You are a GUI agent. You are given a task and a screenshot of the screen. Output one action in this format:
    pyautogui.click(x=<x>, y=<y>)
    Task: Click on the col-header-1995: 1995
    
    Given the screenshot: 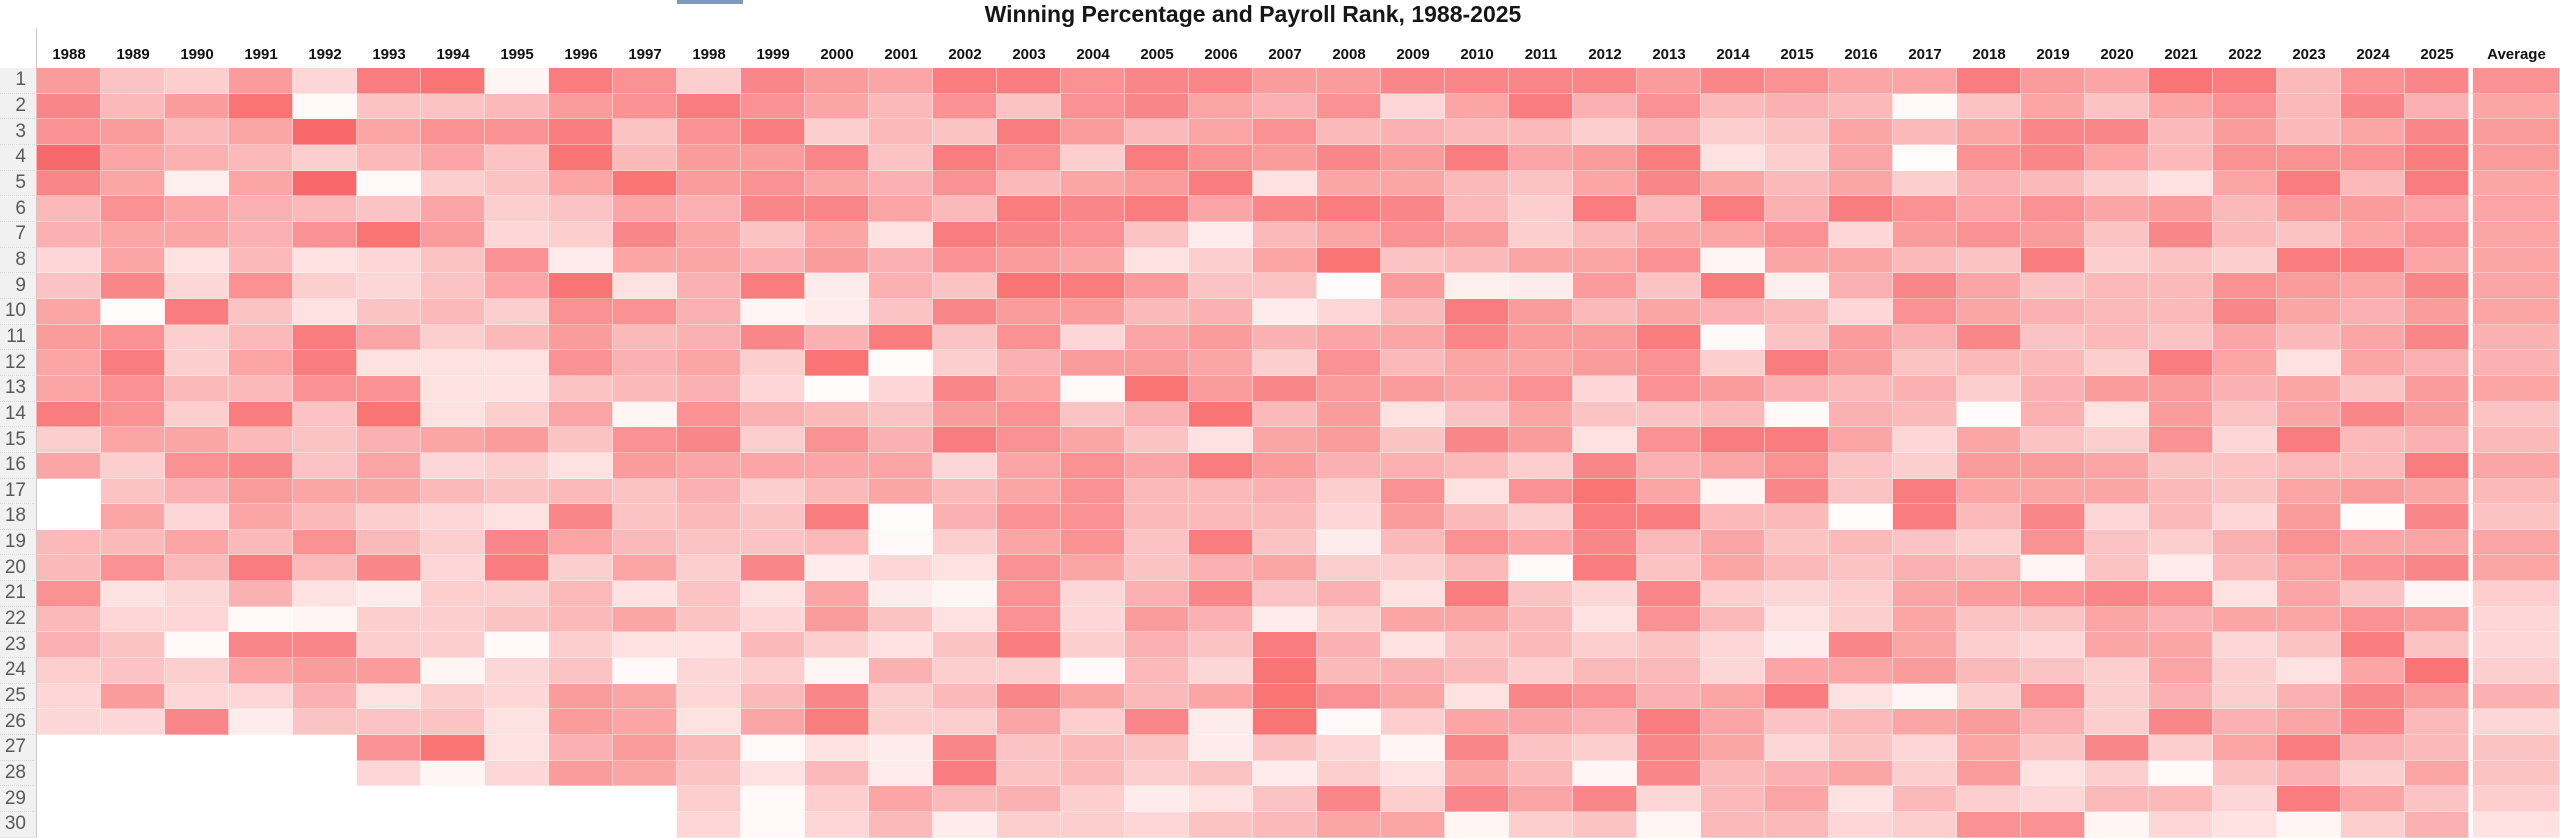 What is the action you would take?
    pyautogui.click(x=517, y=48)
    